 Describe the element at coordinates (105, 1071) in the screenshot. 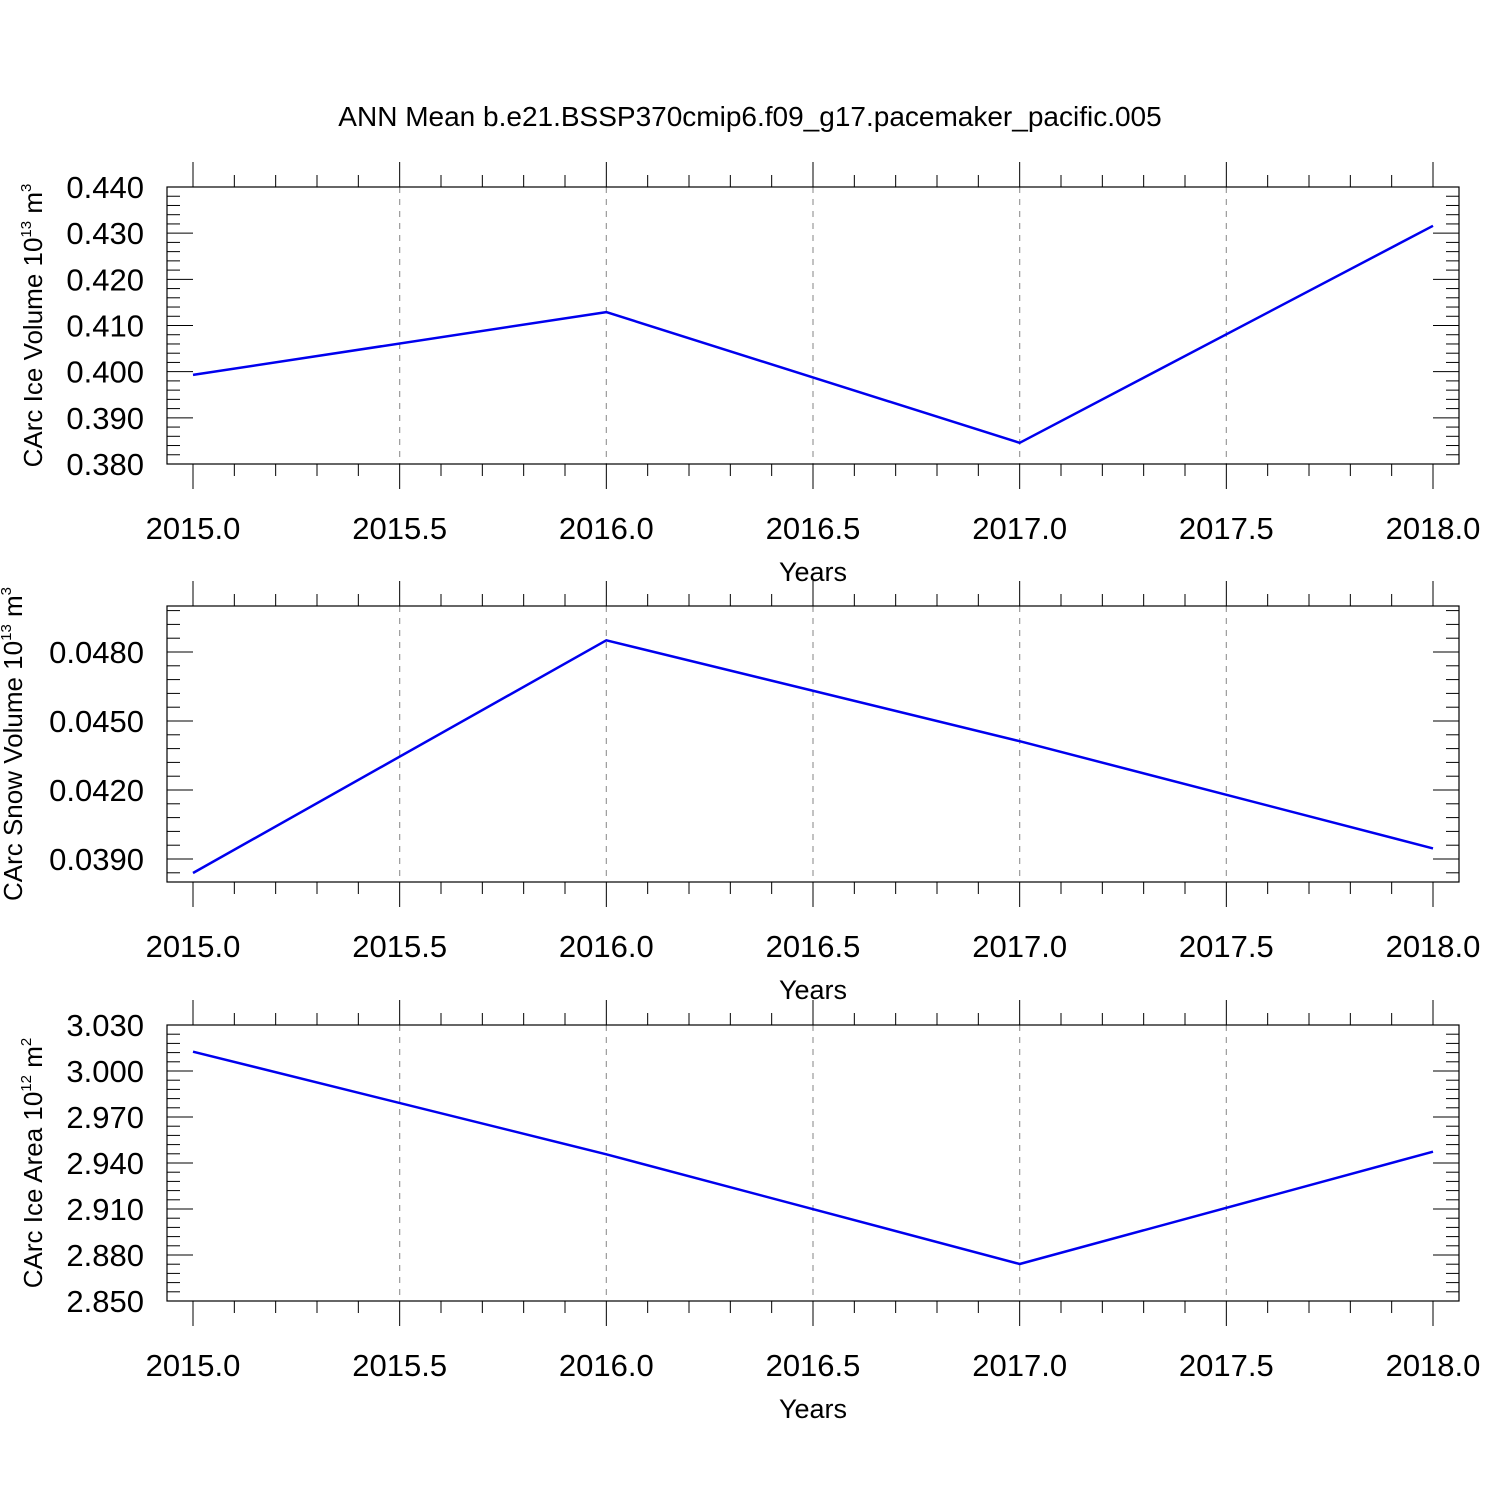

I see `y-tick-label: 3.000` at that location.